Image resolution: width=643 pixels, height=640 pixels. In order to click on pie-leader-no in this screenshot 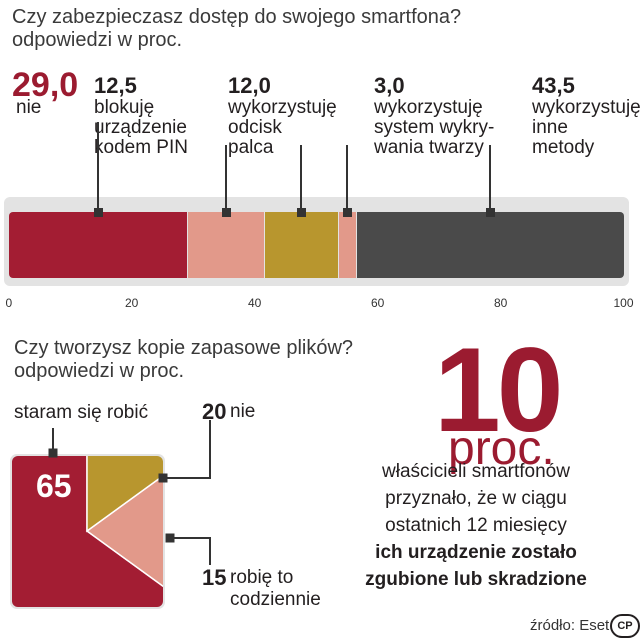, I will do `click(187, 449)`.